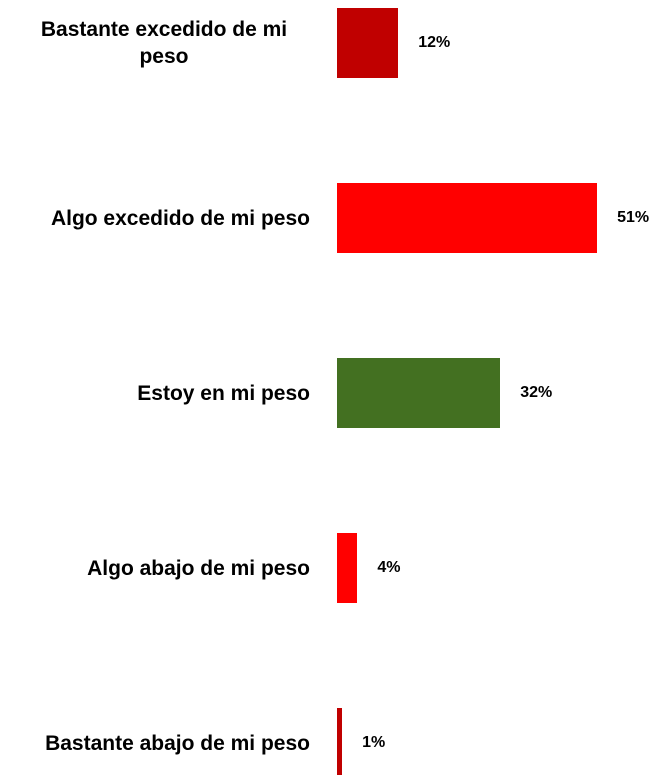 This screenshot has height=775, width=658. What do you see at coordinates (374, 742) in the screenshot?
I see `value-label: 1%` at bounding box center [374, 742].